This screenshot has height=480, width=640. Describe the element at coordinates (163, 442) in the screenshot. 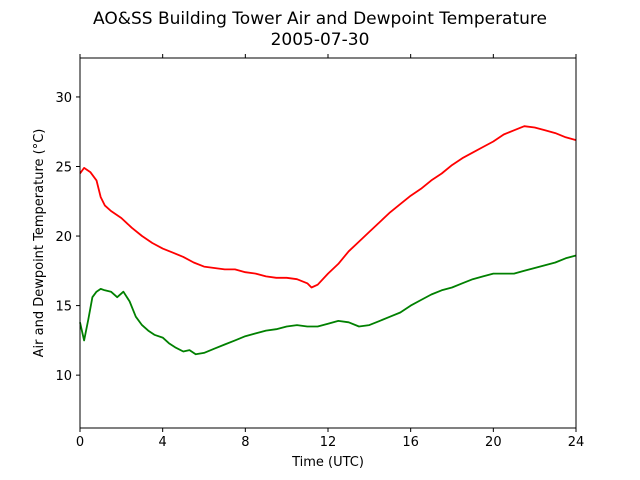

I see `x-tick-label: 4` at that location.